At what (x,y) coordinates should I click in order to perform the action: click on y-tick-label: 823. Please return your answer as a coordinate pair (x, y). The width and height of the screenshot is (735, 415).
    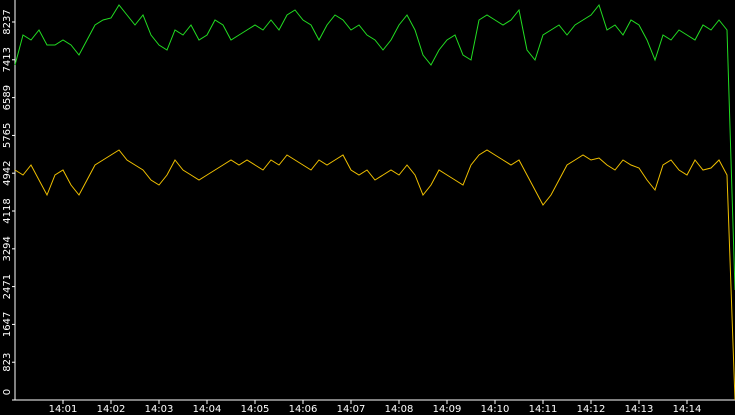
    Looking at the image, I should click on (7, 362).